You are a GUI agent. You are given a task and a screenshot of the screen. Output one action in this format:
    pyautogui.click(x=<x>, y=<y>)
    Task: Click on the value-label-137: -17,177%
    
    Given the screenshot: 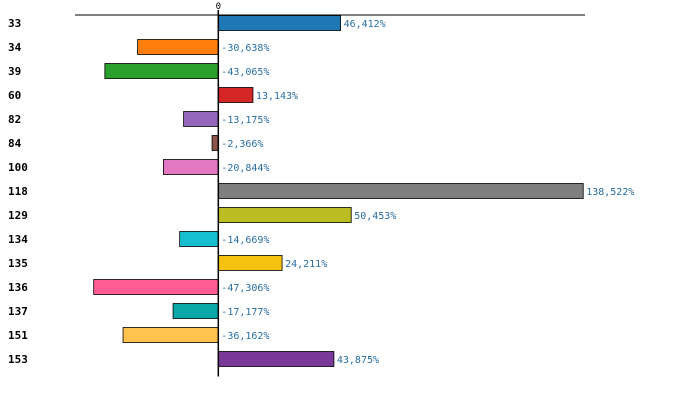 What is the action you would take?
    pyautogui.click(x=245, y=312)
    